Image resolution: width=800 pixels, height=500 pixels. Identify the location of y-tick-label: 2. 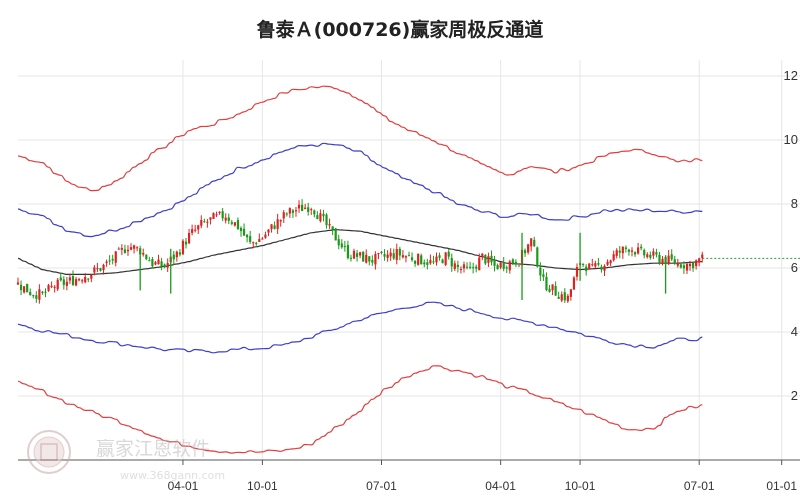
(794, 395).